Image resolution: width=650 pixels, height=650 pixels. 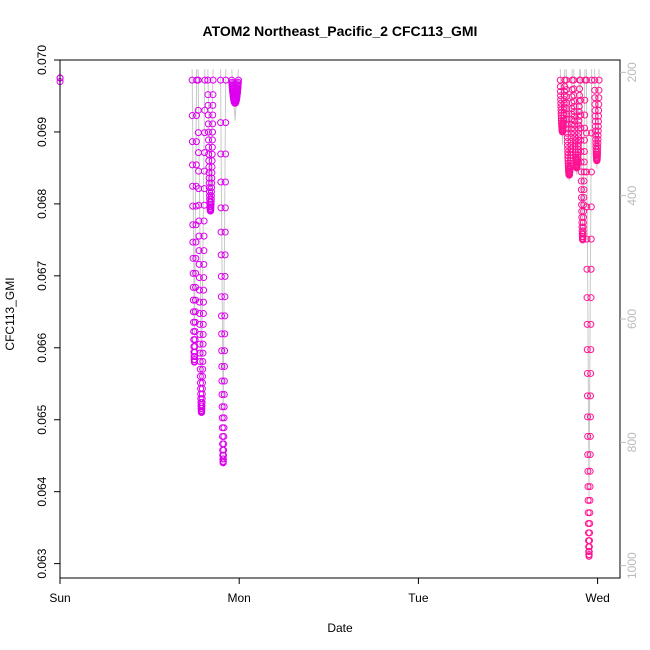 I want to click on chart-title: ATOM2 Northeast_Pacific_2 CFC113_GMI, so click(x=340, y=31).